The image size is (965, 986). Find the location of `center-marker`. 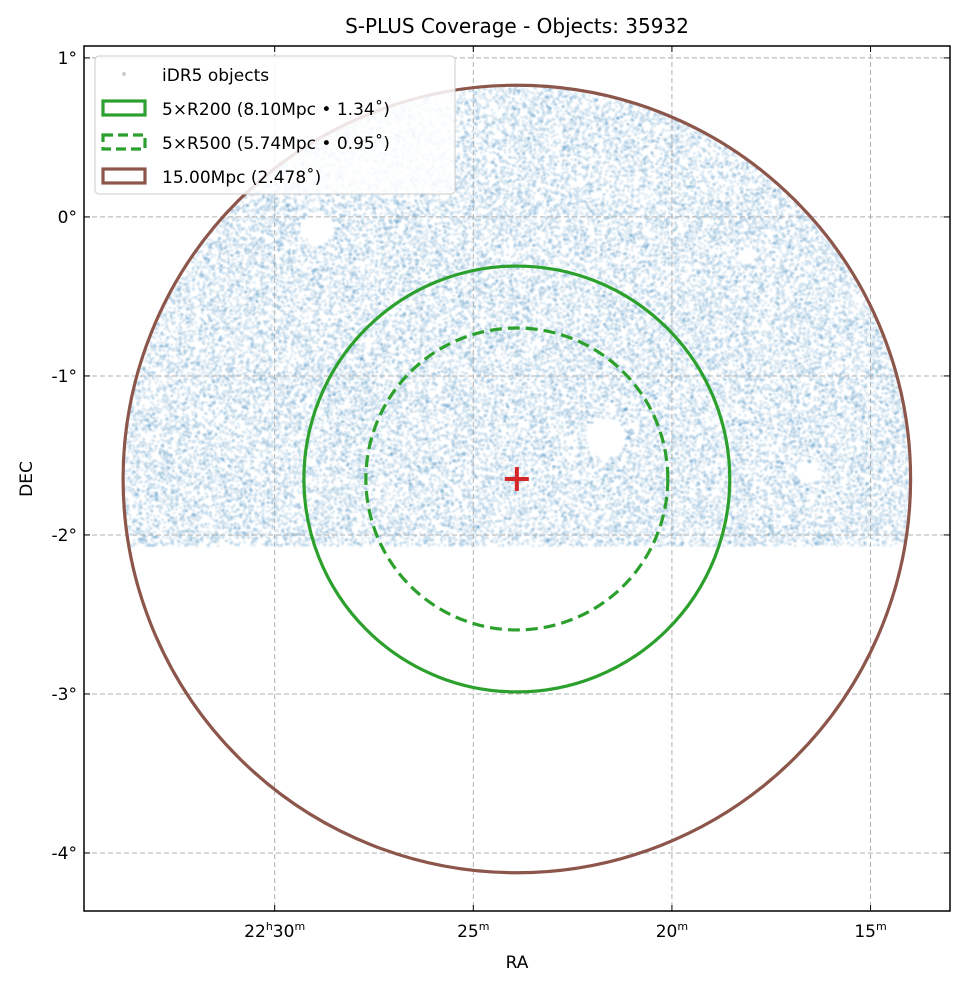

center-marker is located at coordinates (516, 478).